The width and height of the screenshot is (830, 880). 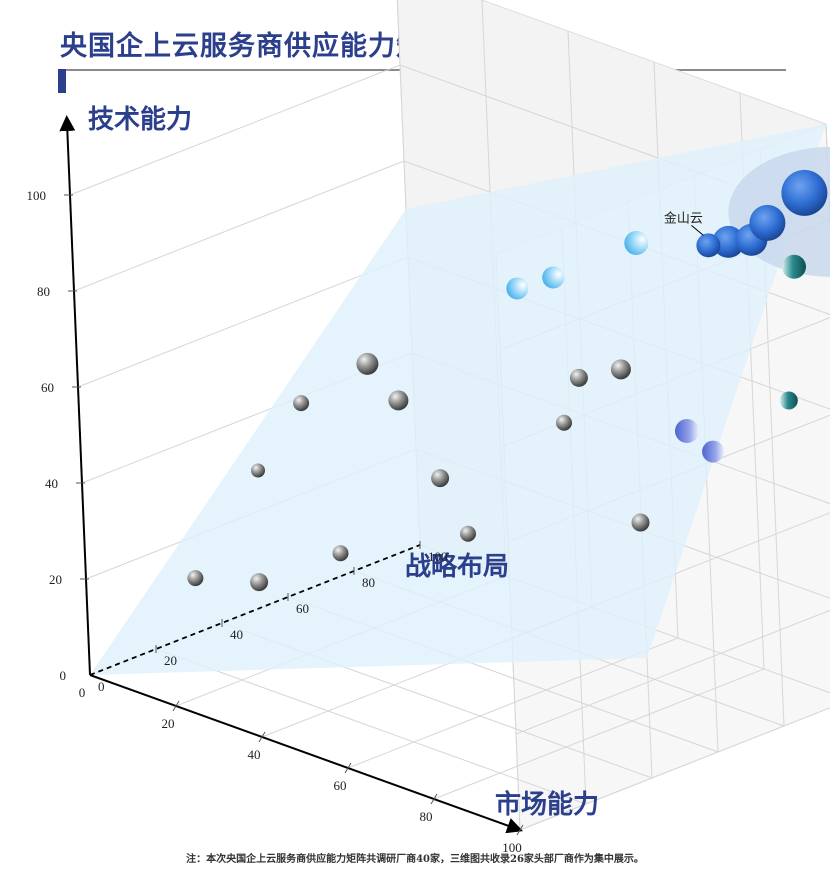 I want to click on y-tick-label: 100, so click(x=438, y=556).